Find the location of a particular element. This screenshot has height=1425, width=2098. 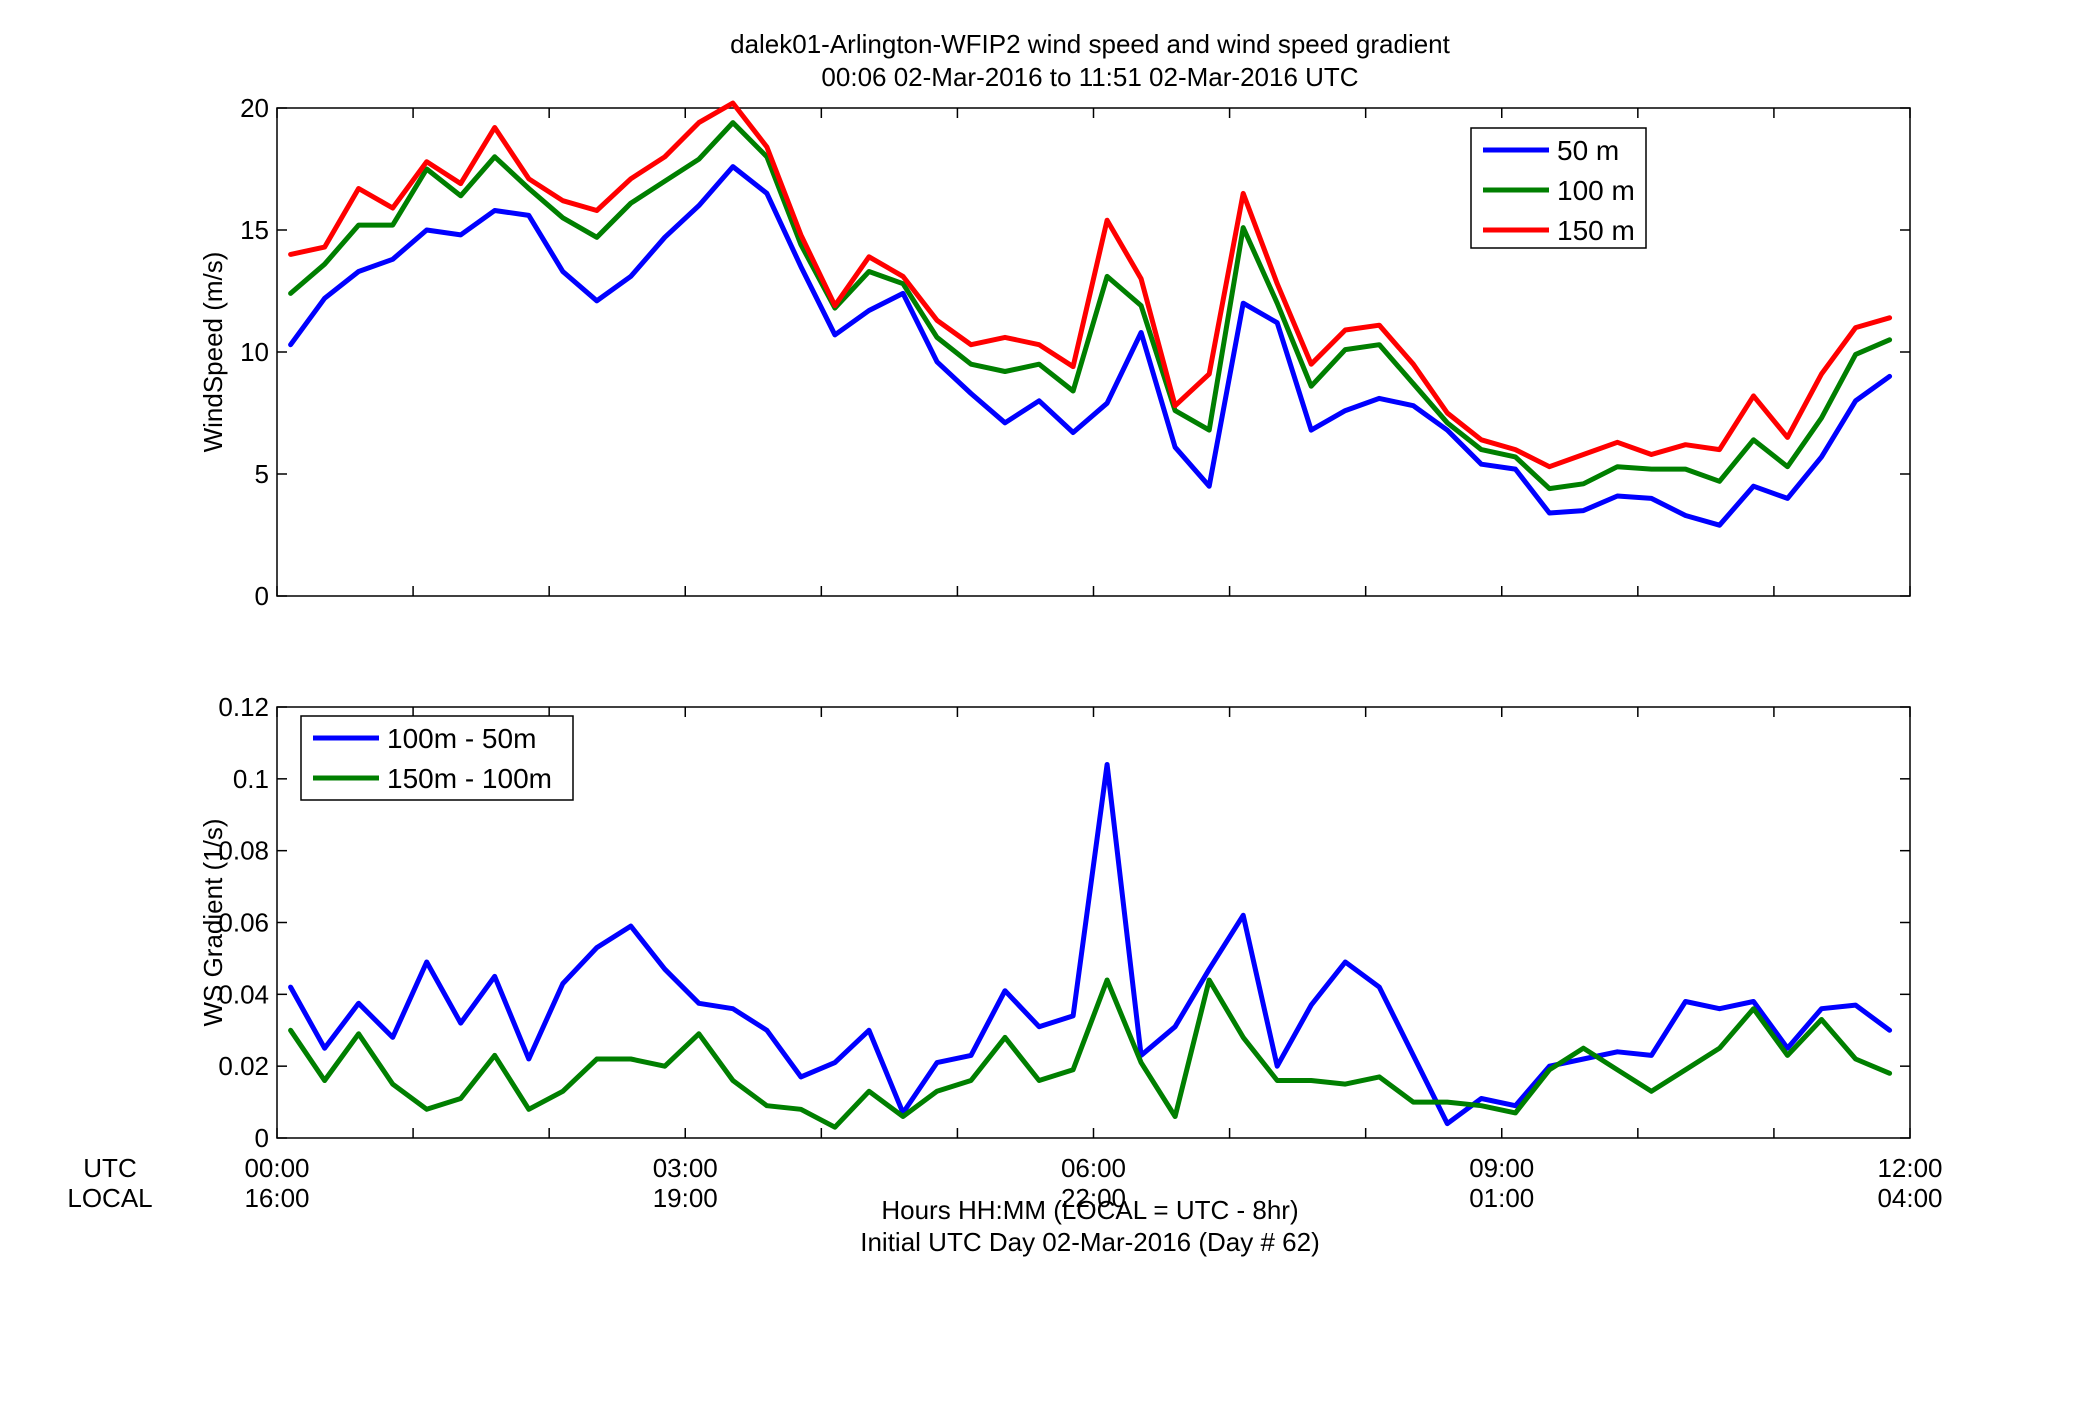

gradient-y-axis-label: WS Gradient (1/s) is located at coordinates (213, 922).